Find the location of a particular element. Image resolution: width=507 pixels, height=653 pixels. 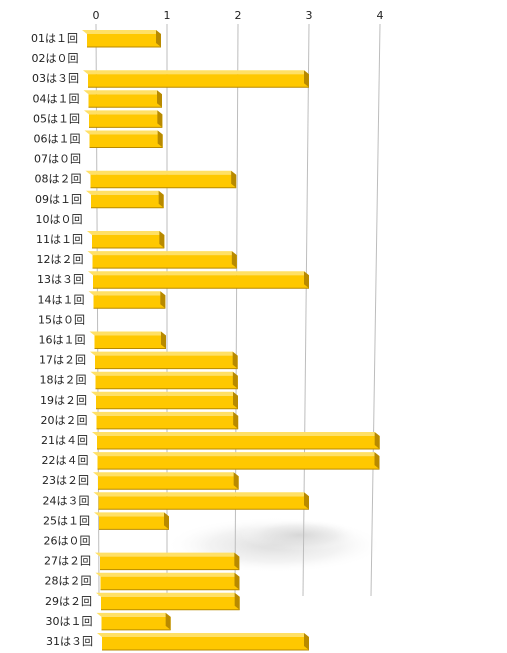

category-label: 01は１回 is located at coordinates (54, 38).